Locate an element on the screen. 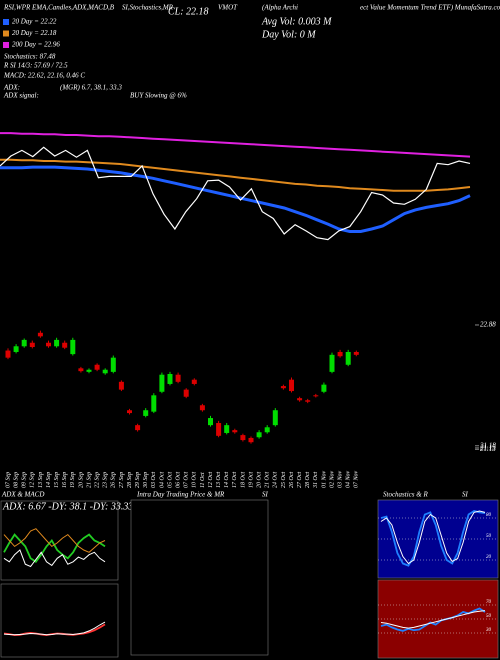 This screenshot has height=660, width=500. x-tick-label: 24 Oct is located at coordinates (275, 480).